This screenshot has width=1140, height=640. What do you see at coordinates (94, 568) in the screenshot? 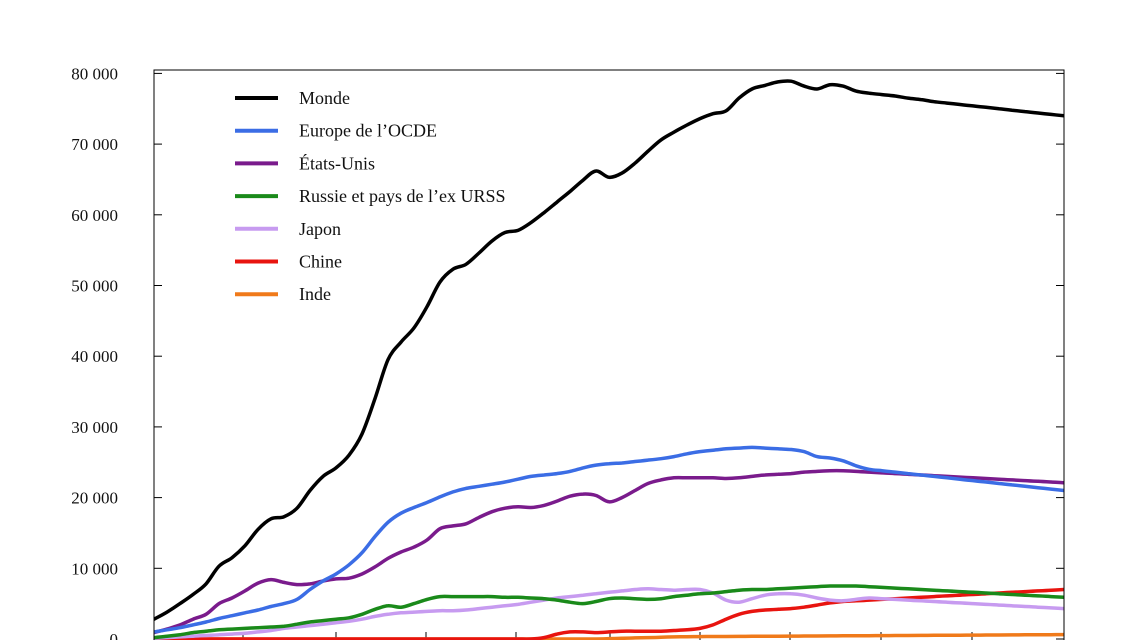
I see `y-tick-label: 10 000` at bounding box center [94, 568].